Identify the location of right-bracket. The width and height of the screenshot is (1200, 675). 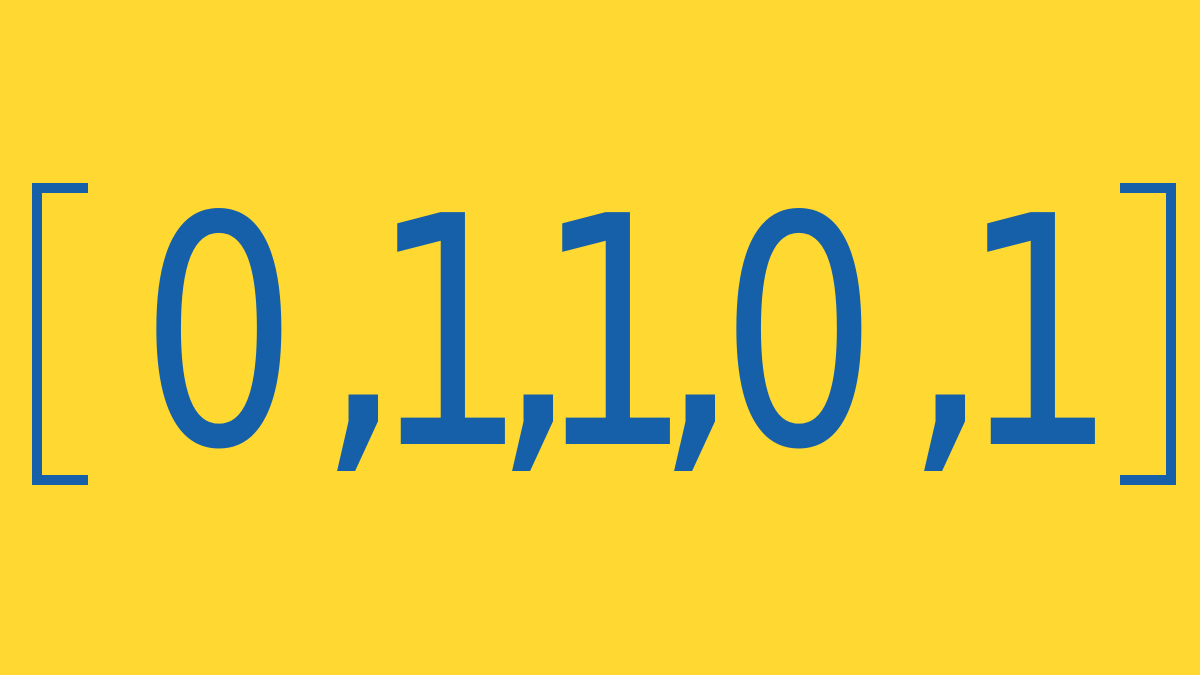
(1148, 334).